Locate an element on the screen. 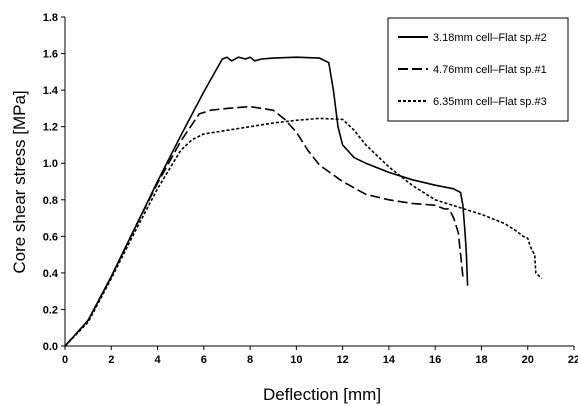  y-tick-label: 0.4 is located at coordinates (51, 274).